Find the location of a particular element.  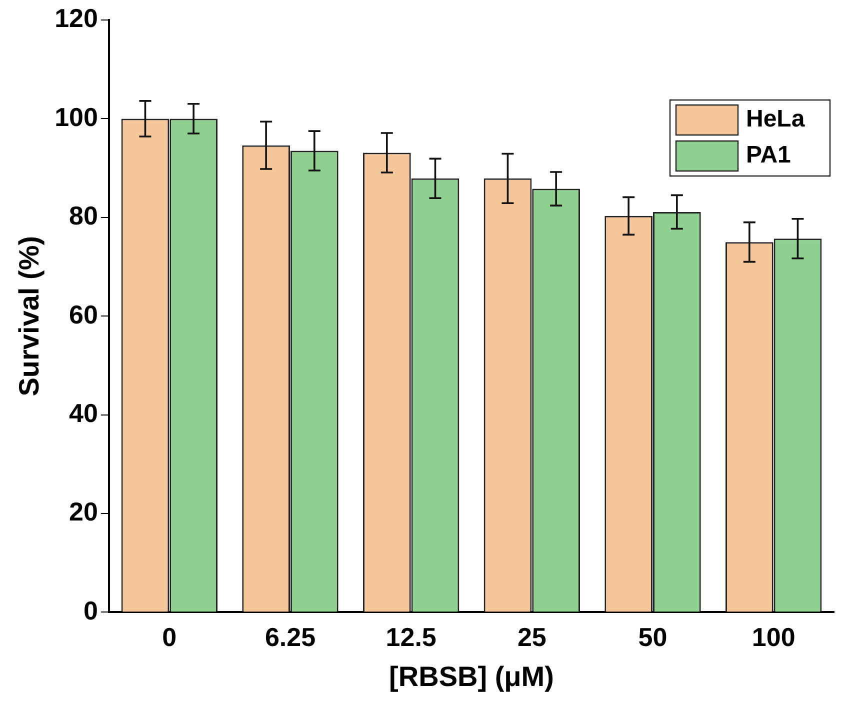

x-tick-label: 12.5 is located at coordinates (411, 637).